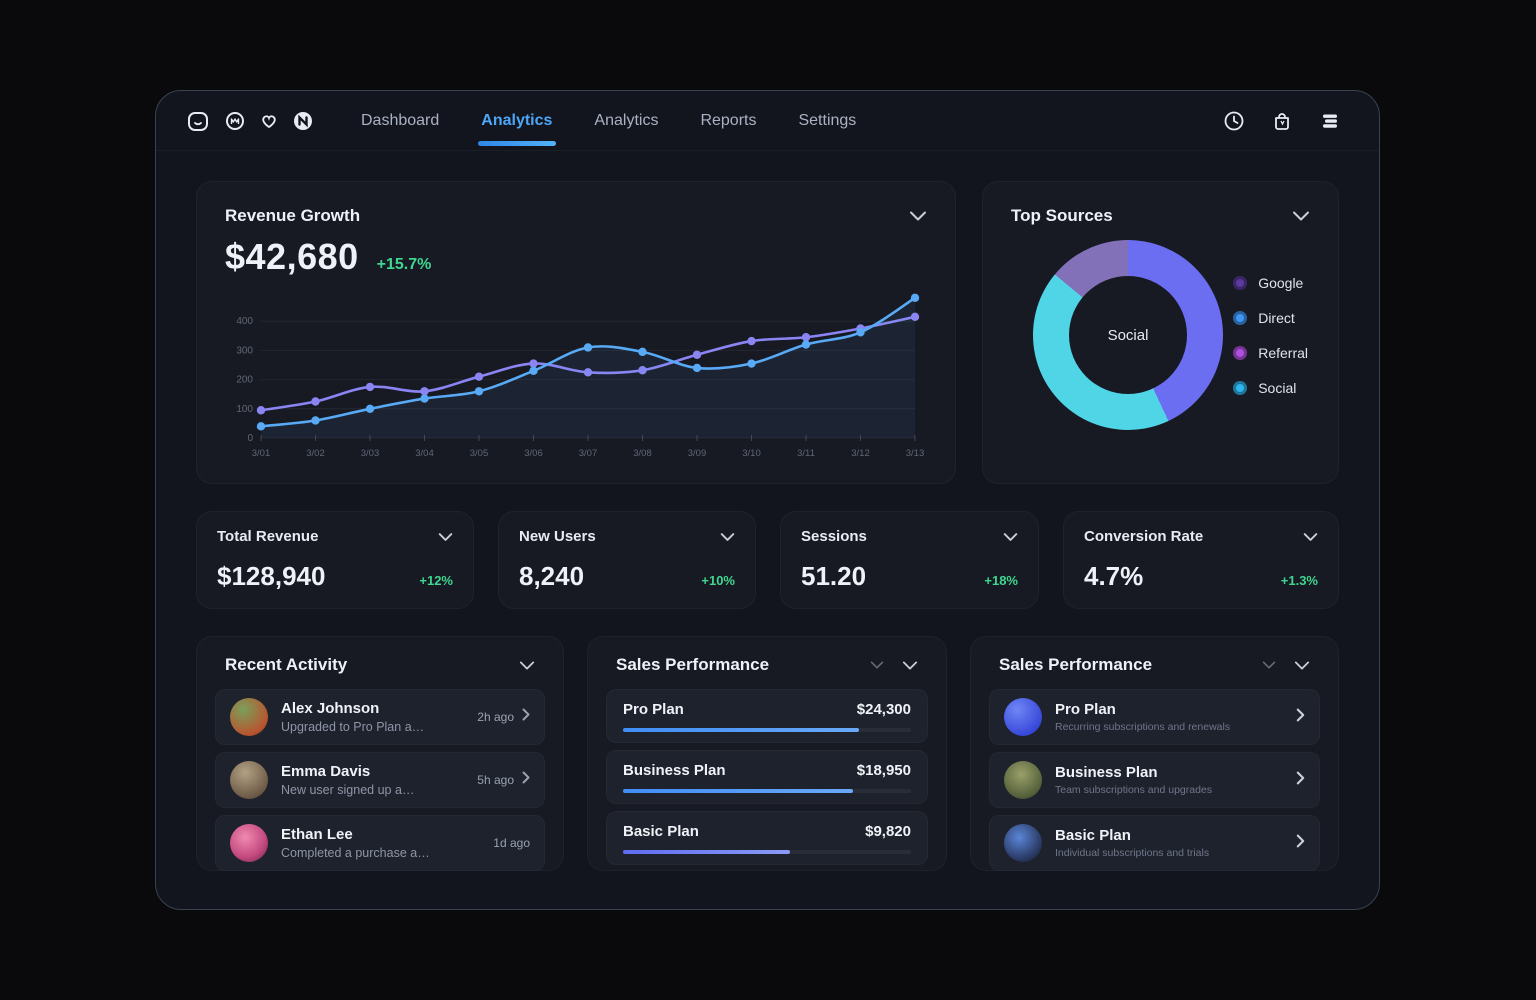 Image resolution: width=1536 pixels, height=1000 pixels. I want to click on business-plan-icon, so click(1023, 780).